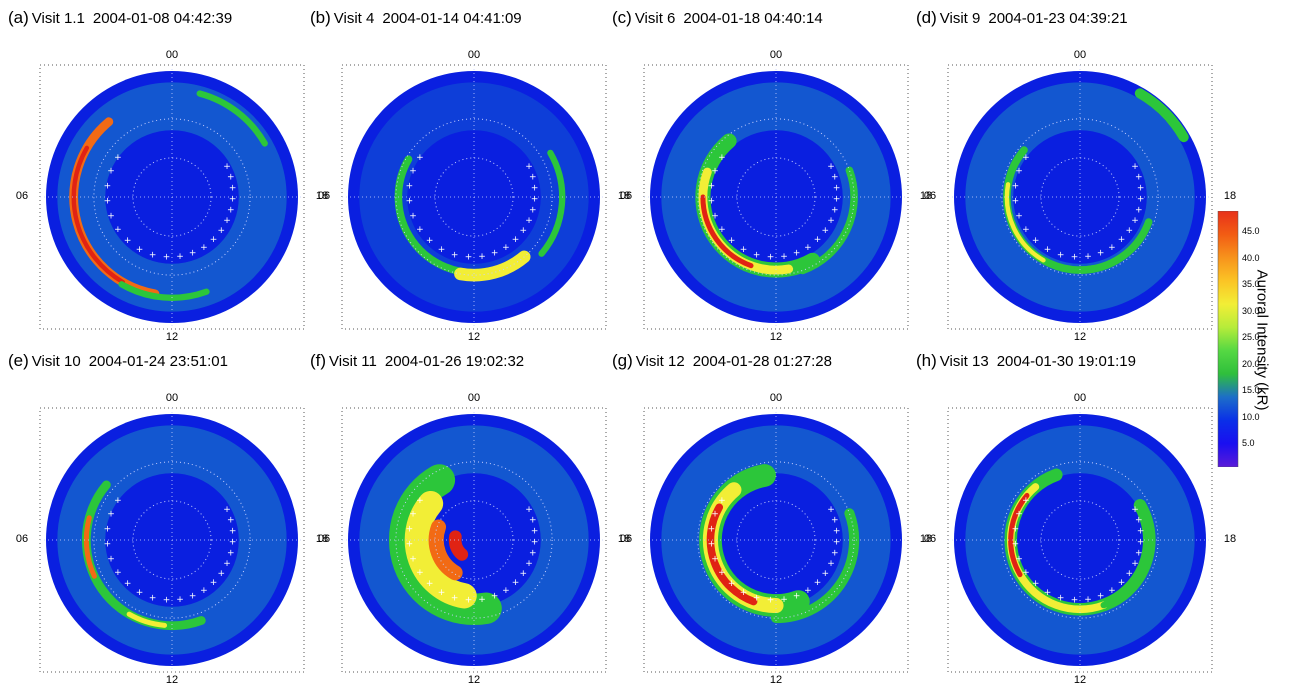 The width and height of the screenshot is (1296, 686). I want to click on panel-title: (d) Visit 9 2004-01-23 04:39:21, so click(1022, 18).